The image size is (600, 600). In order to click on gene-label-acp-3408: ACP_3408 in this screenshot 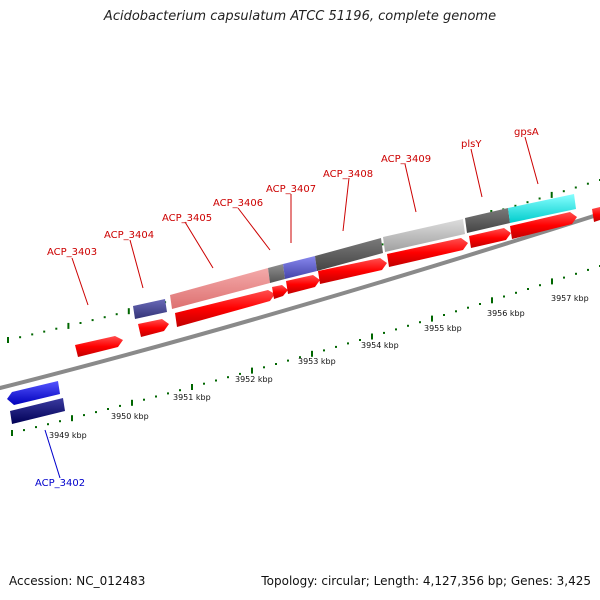, I will do `click(348, 174)`.